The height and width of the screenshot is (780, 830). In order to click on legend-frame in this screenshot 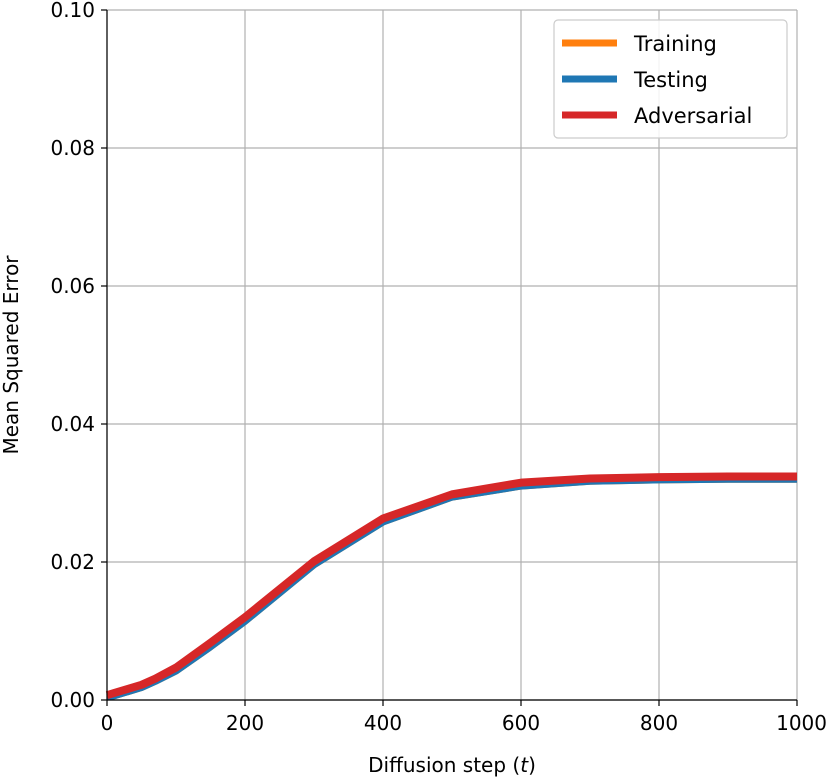, I will do `click(670, 79)`.